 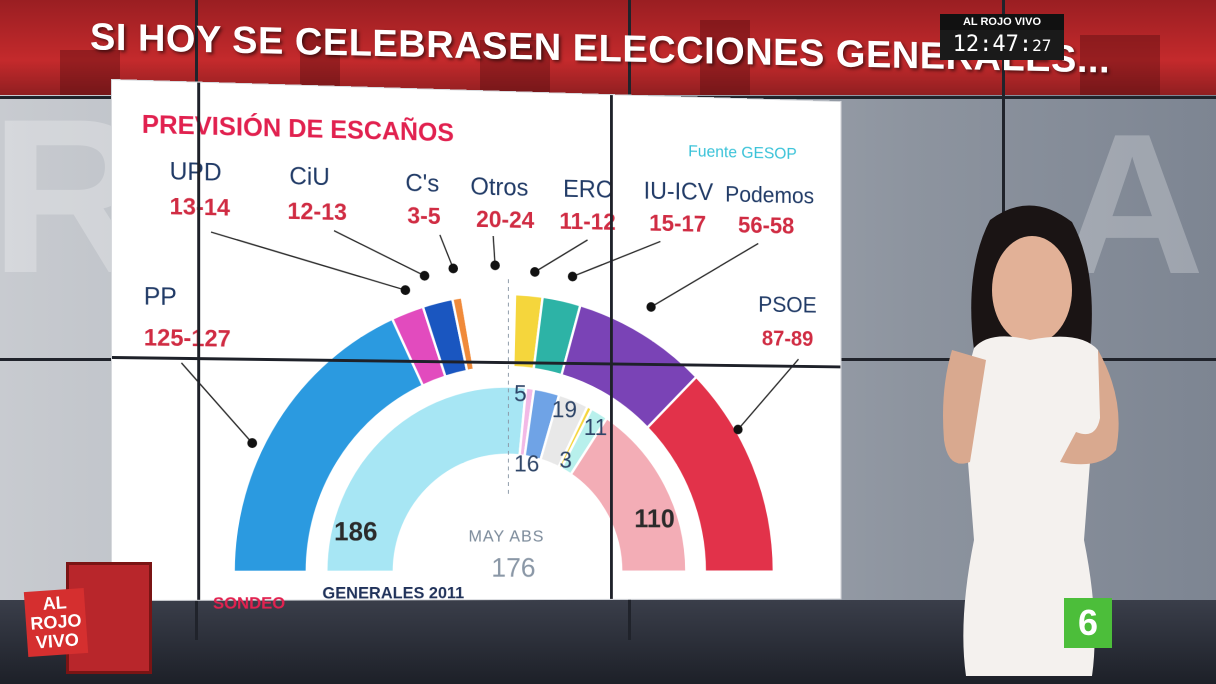 What do you see at coordinates (992, 44) in the screenshot?
I see `clock-hhmm: 12:47:` at bounding box center [992, 44].